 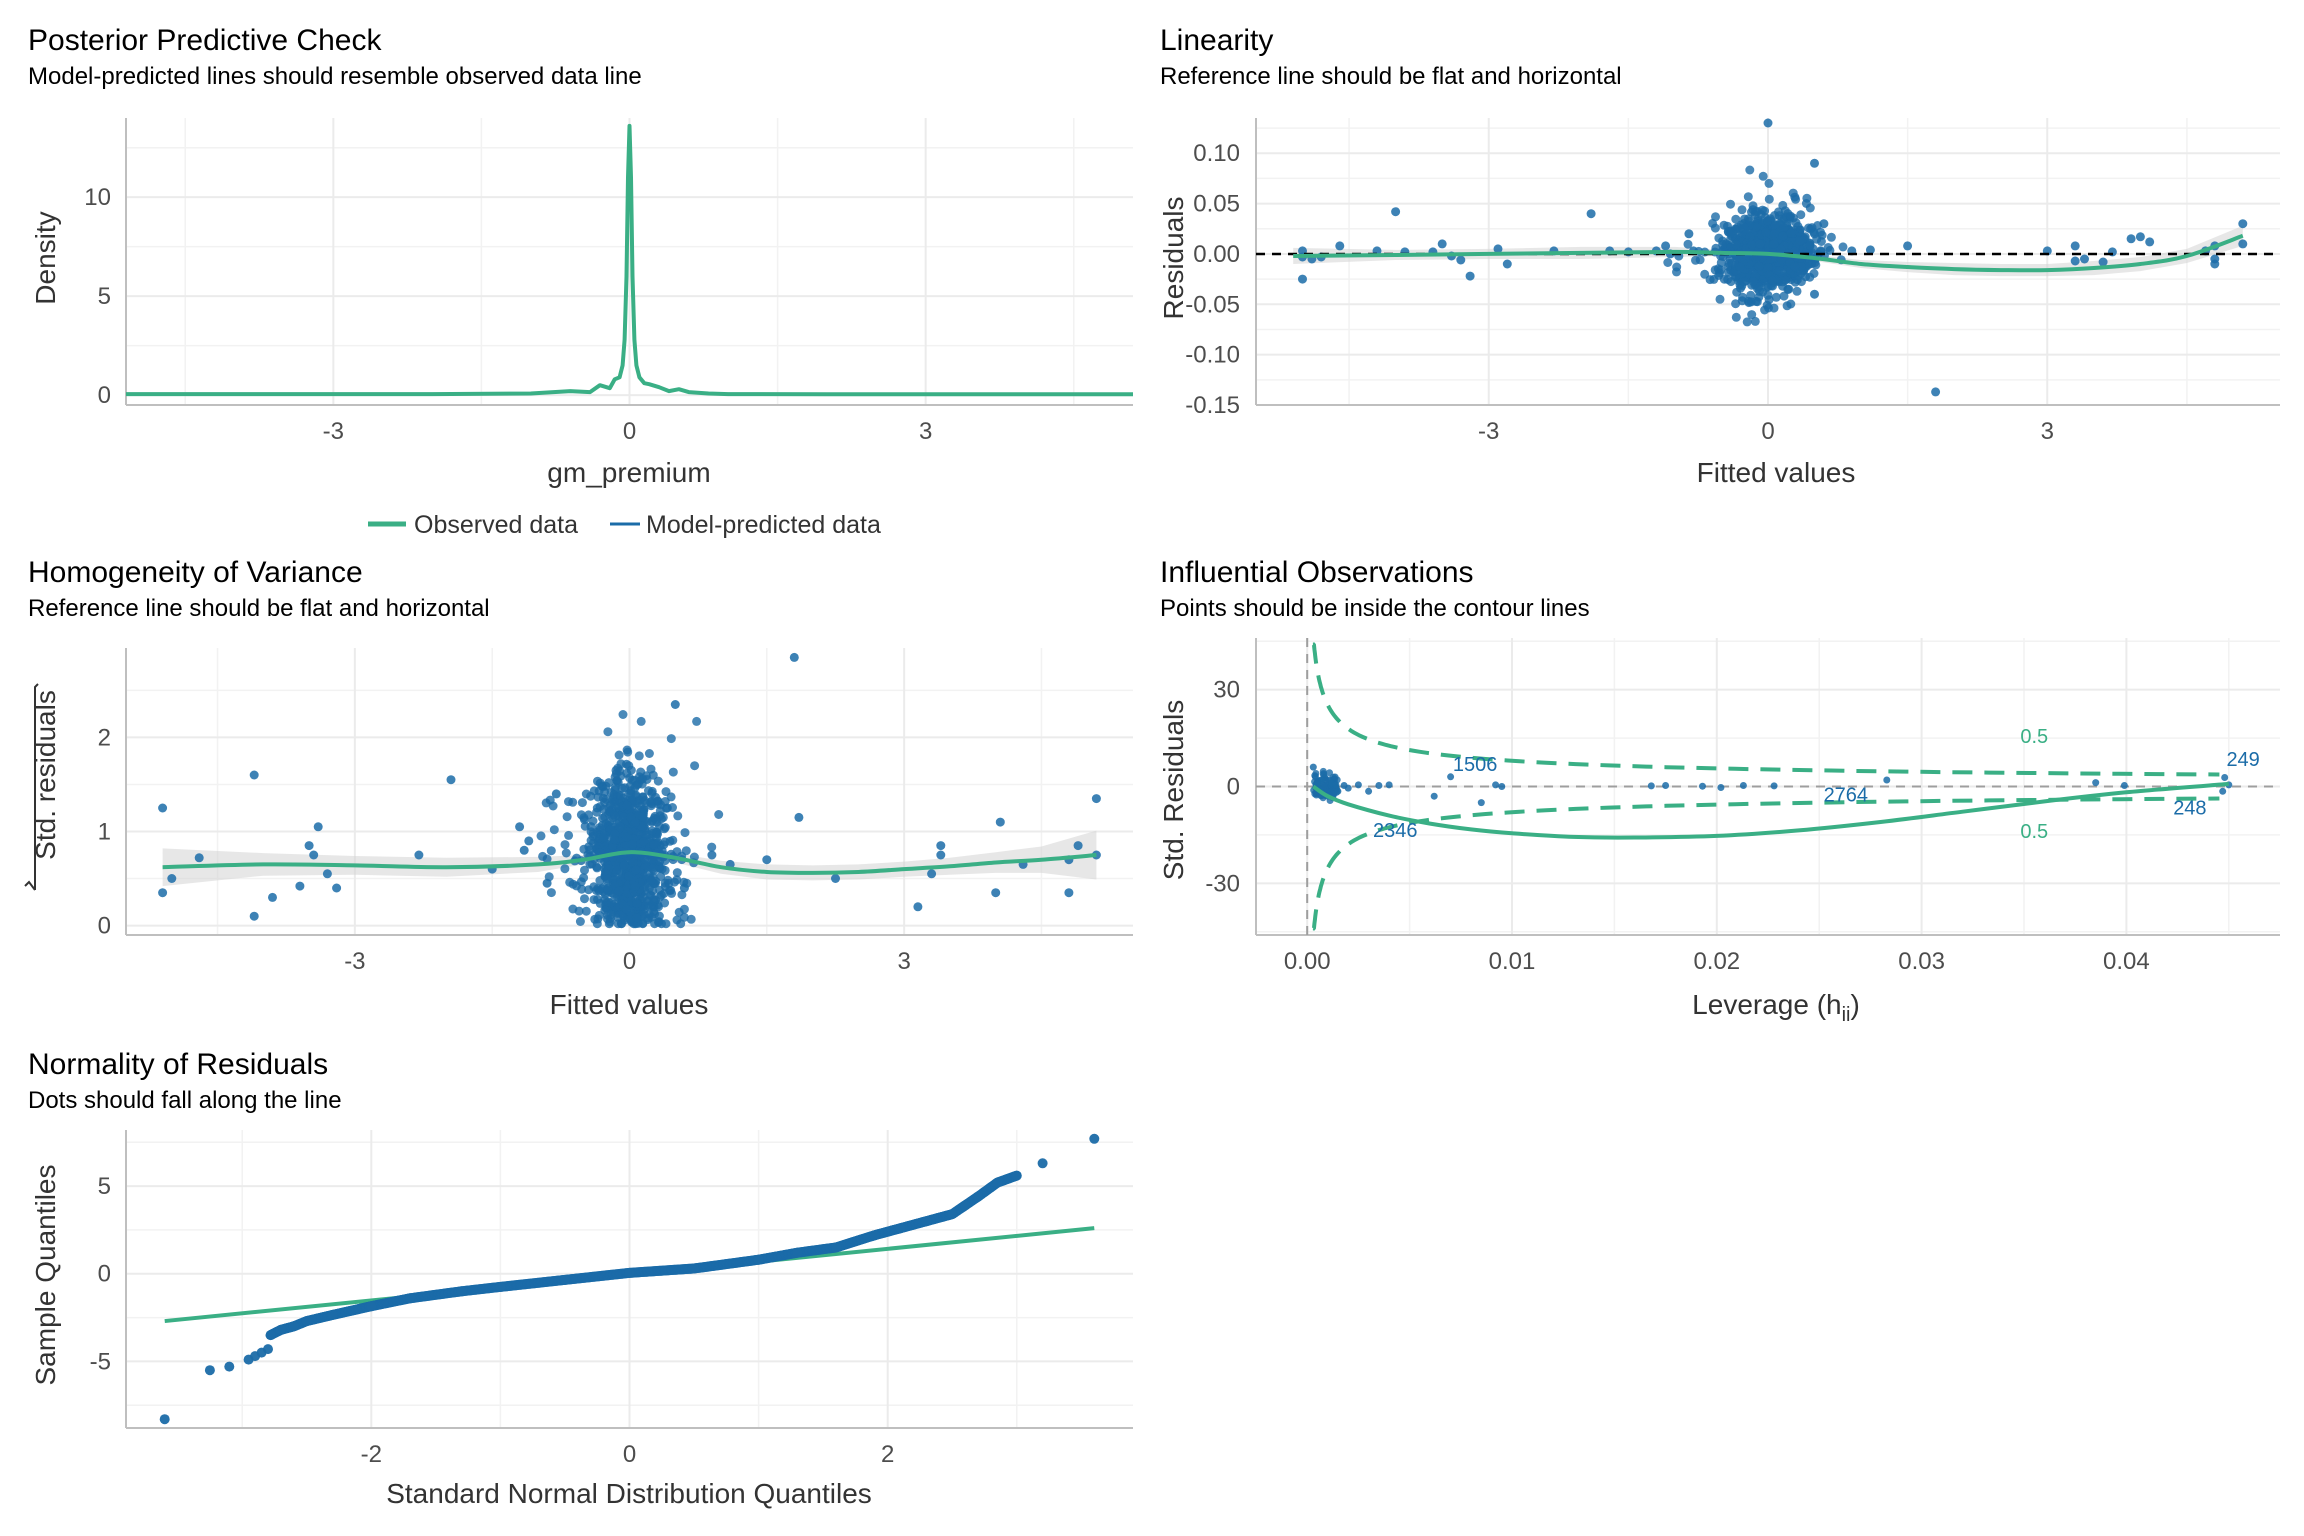 What do you see at coordinates (104, 1186) in the screenshot?
I see `normality-y-tick-label: 5` at bounding box center [104, 1186].